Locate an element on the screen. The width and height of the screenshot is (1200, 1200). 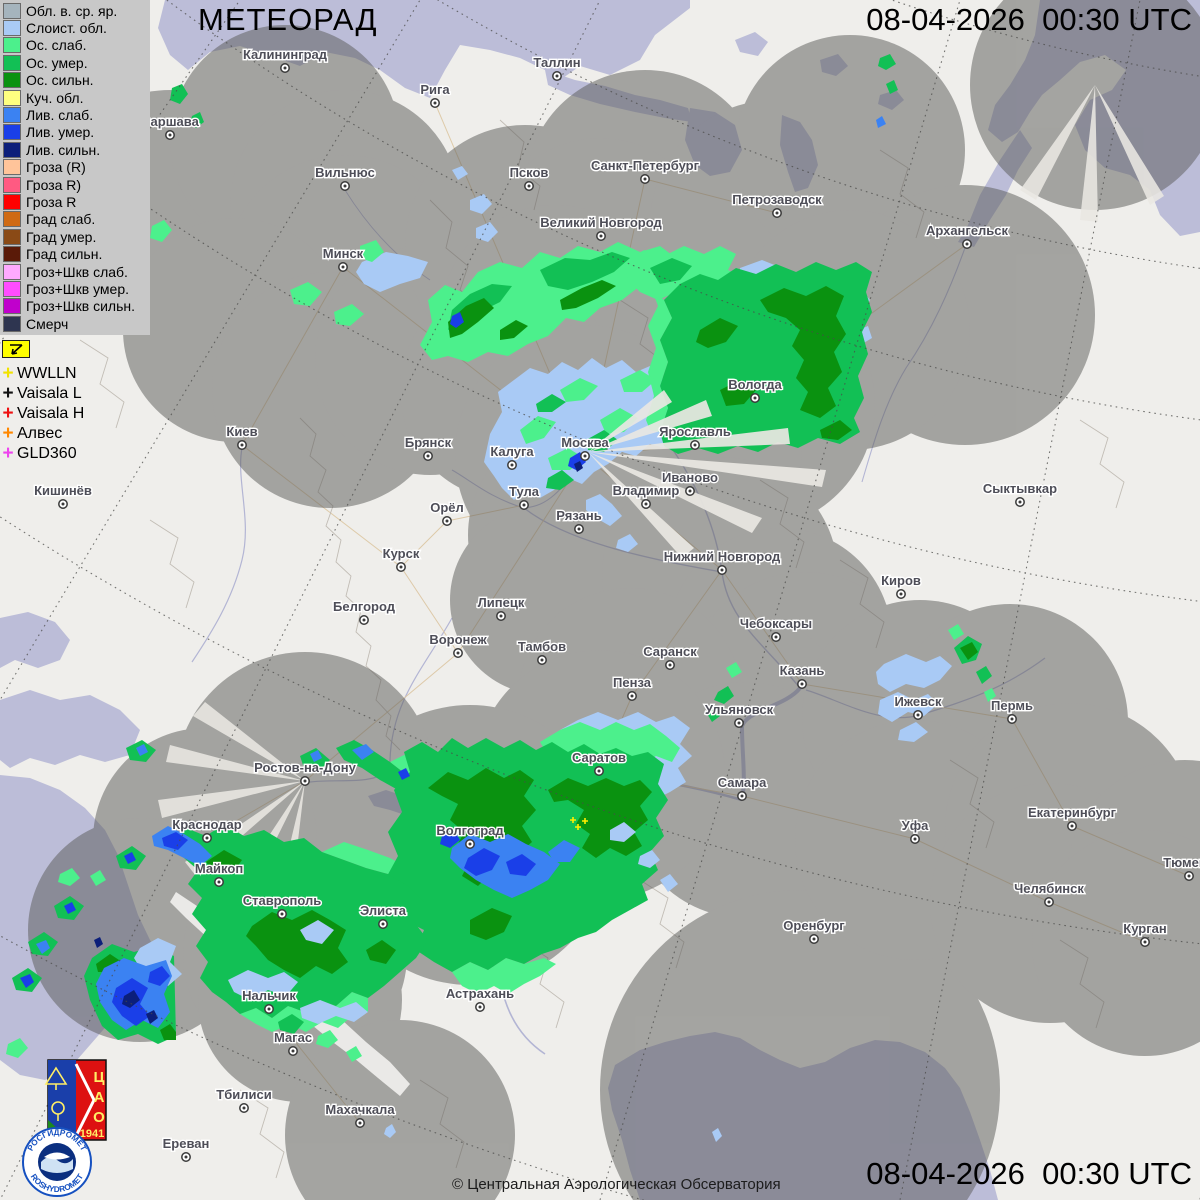
city-Иваново: Иваново is located at coordinates (690, 482).